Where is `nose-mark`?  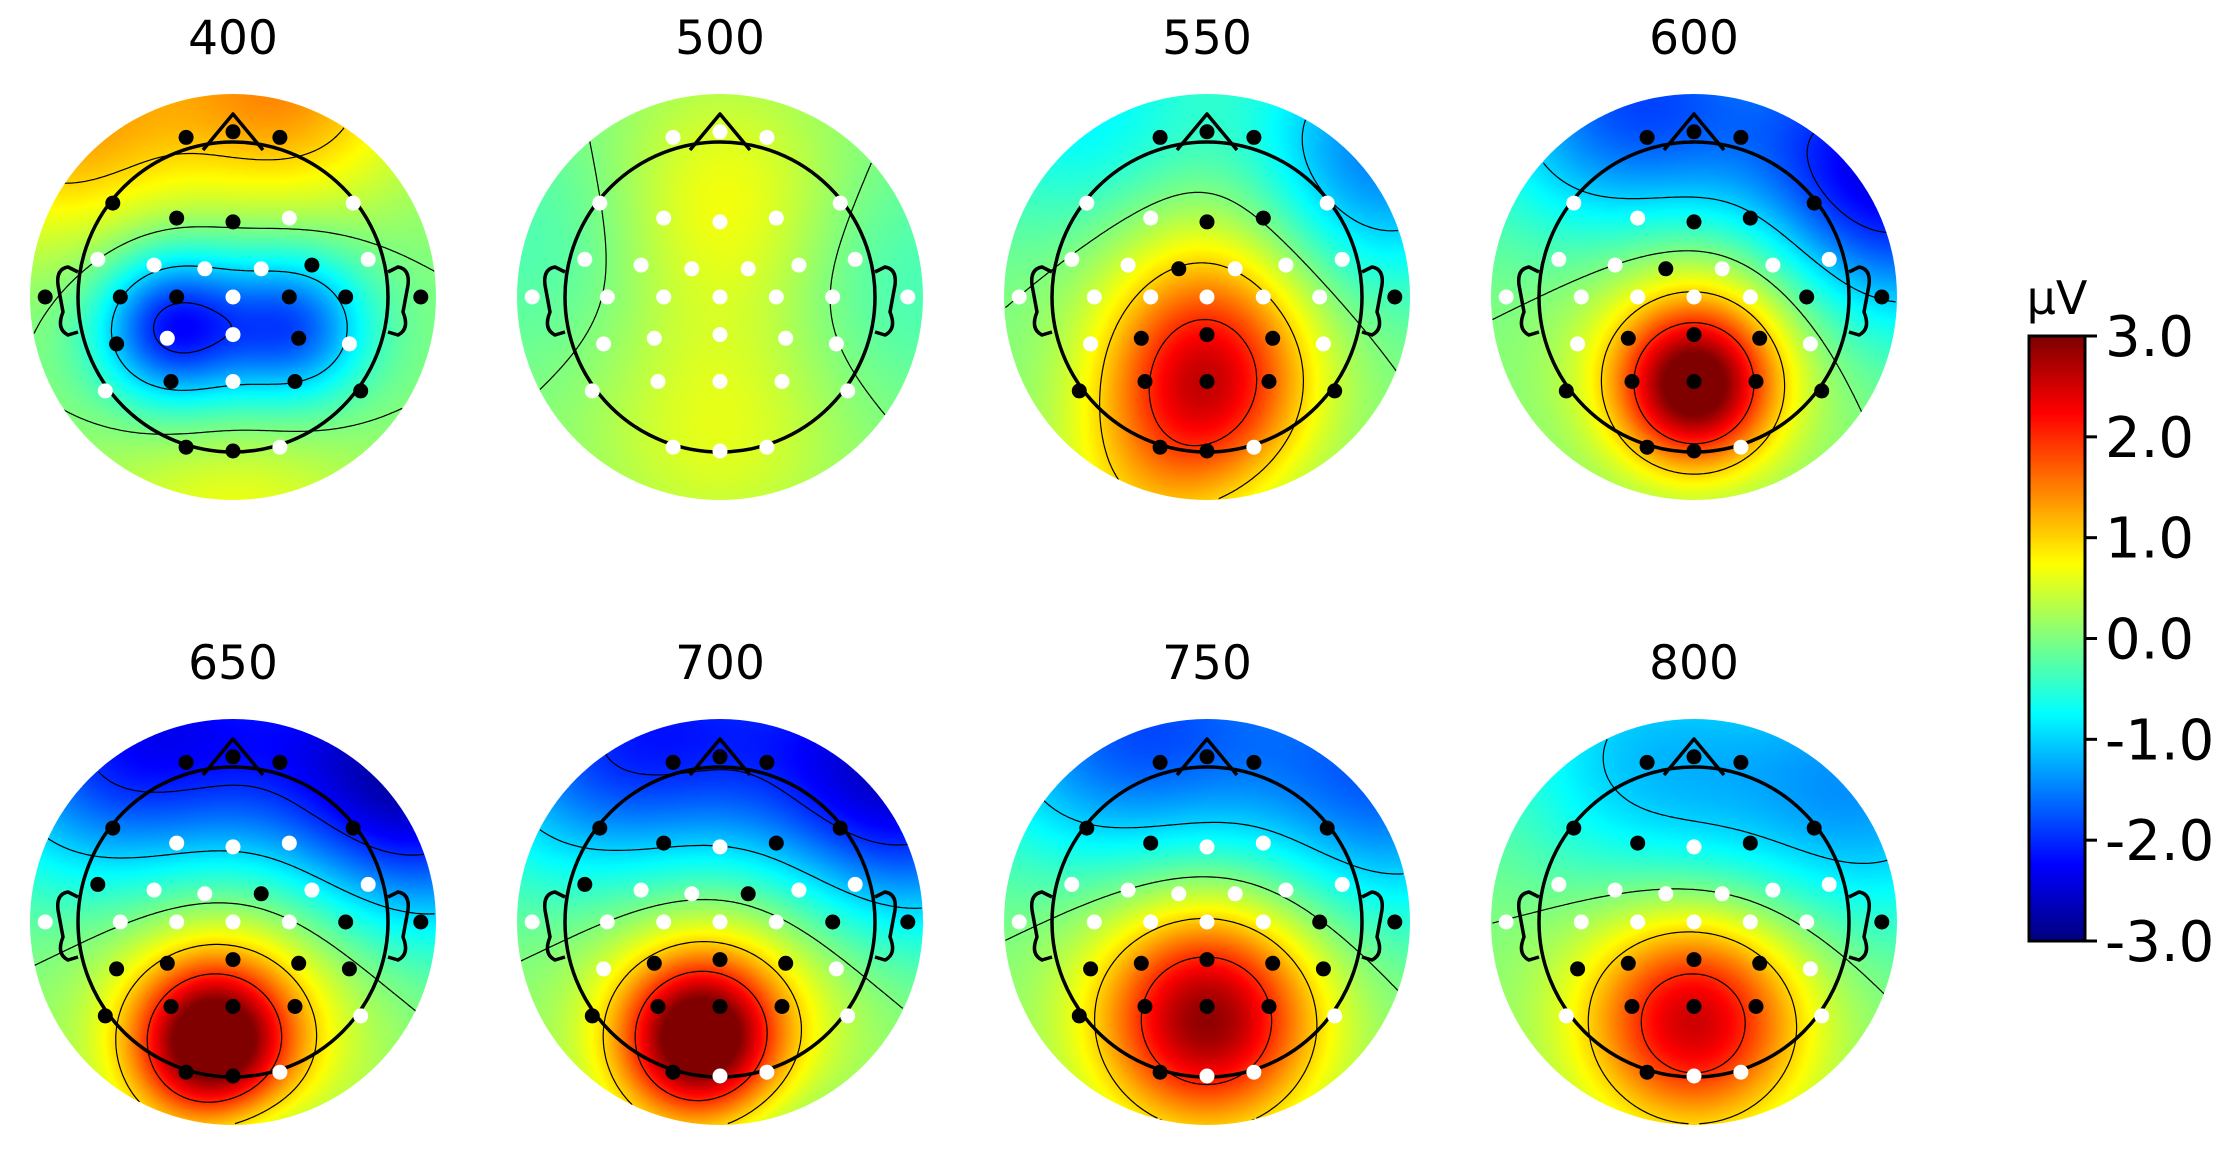
nose-mark is located at coordinates (1207, 132).